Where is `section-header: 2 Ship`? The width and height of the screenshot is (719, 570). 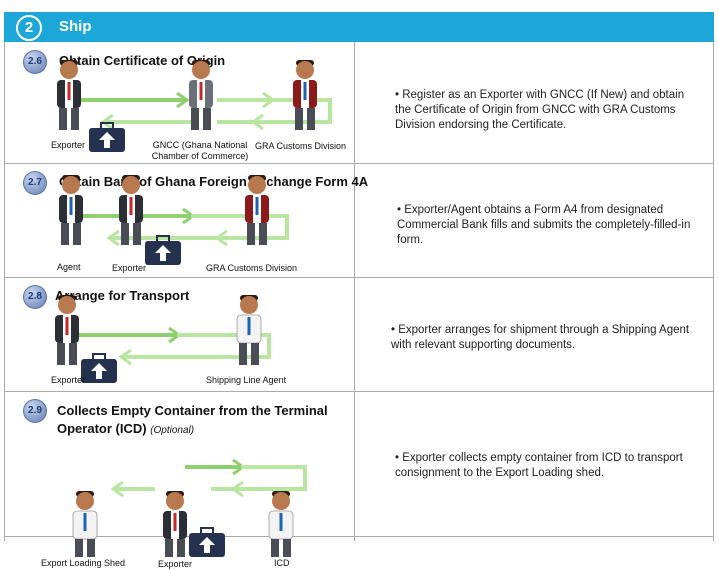
section-header: 2 Ship is located at coordinates (359, 27).